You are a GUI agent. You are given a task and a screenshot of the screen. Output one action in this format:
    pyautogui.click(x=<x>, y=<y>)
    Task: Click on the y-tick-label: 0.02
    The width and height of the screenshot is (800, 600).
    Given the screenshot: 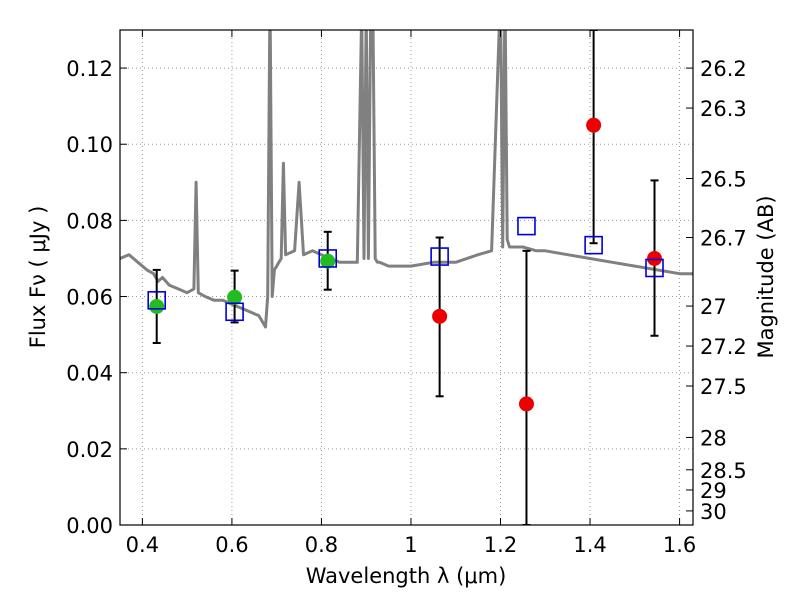 What is the action you would take?
    pyautogui.click(x=89, y=450)
    